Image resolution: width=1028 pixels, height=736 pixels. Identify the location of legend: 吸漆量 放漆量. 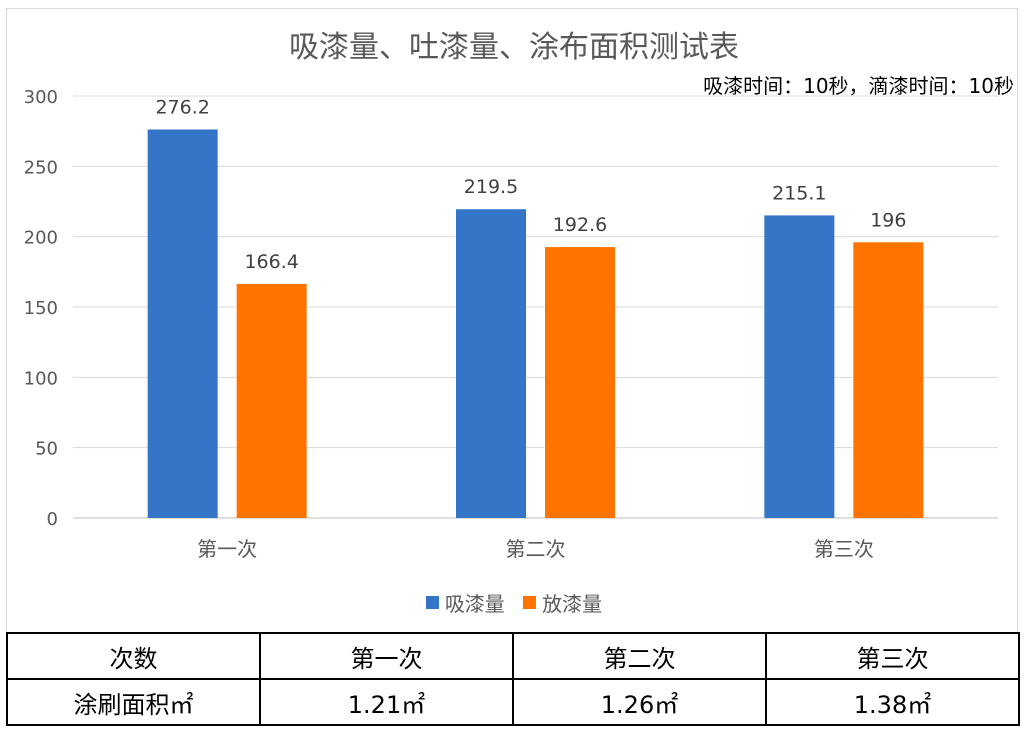
(514, 602).